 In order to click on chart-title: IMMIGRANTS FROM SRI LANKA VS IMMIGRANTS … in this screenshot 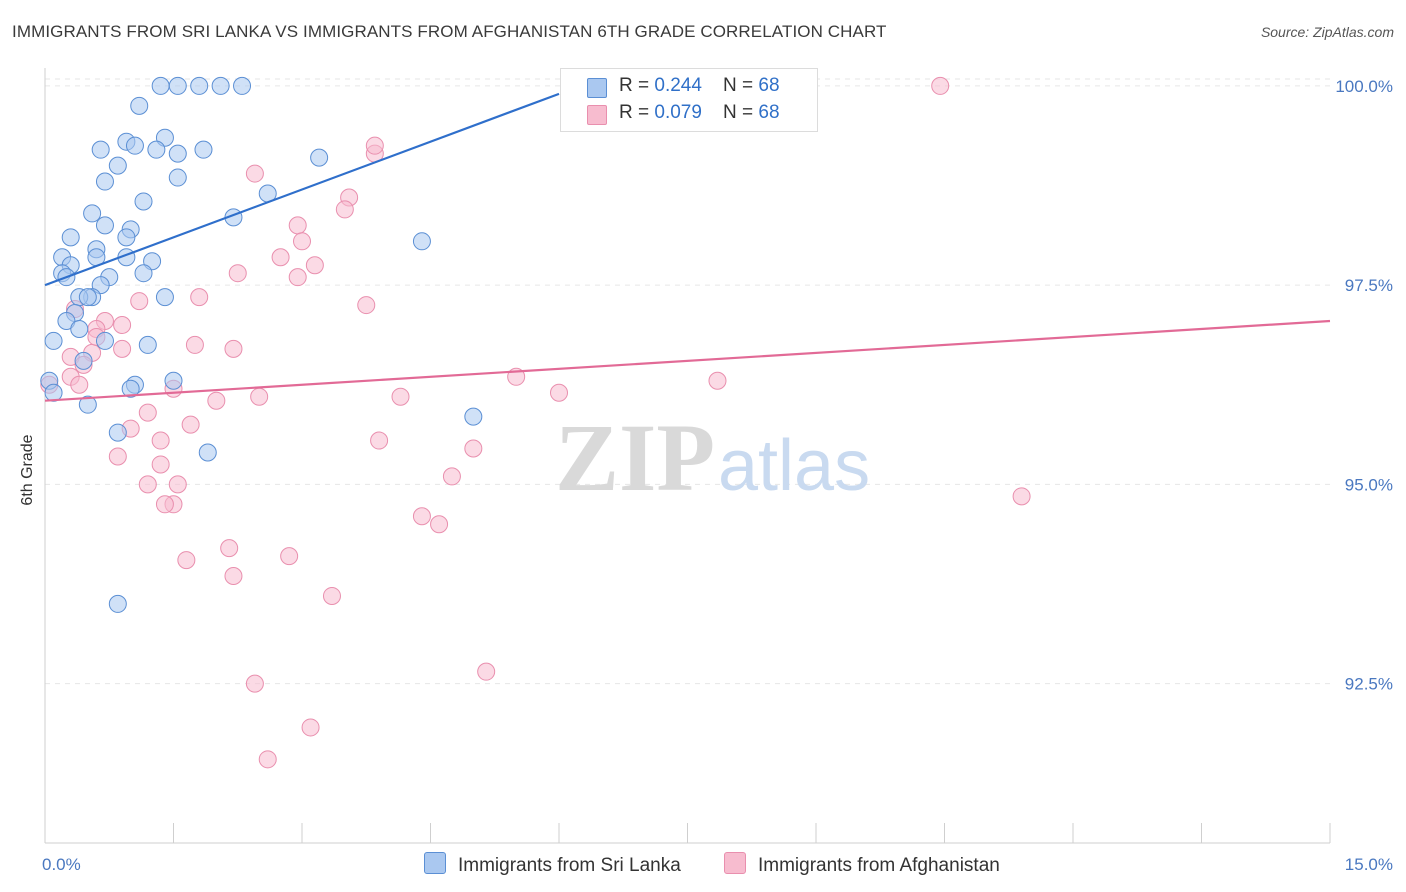, I will do `click(449, 31)`.